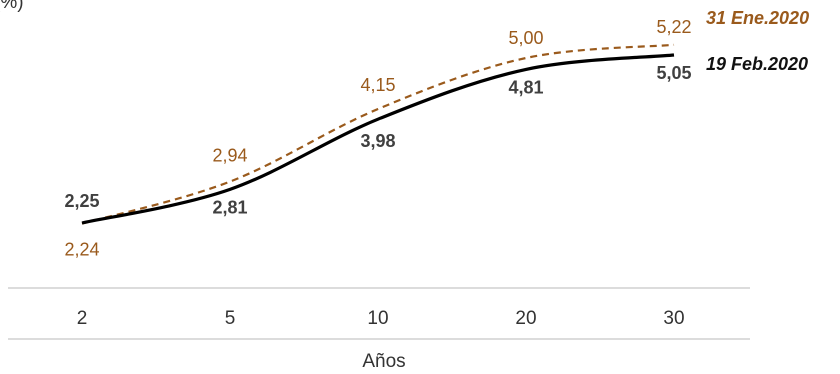  Describe the element at coordinates (230, 318) in the screenshot. I see `x-tick-label: 5` at that location.